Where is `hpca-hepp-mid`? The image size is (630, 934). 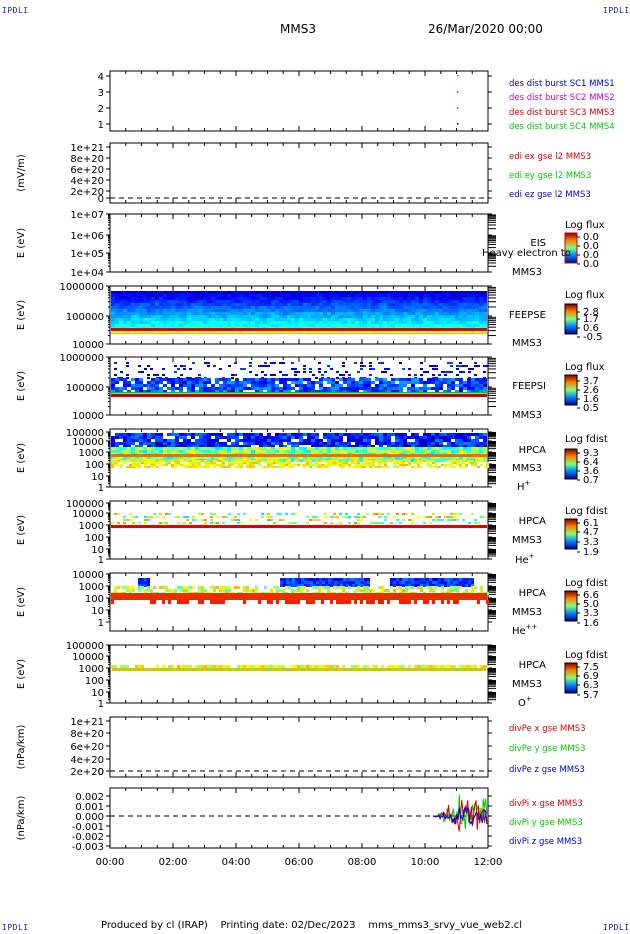
hpca-hepp-mid is located at coordinates (298, 587).